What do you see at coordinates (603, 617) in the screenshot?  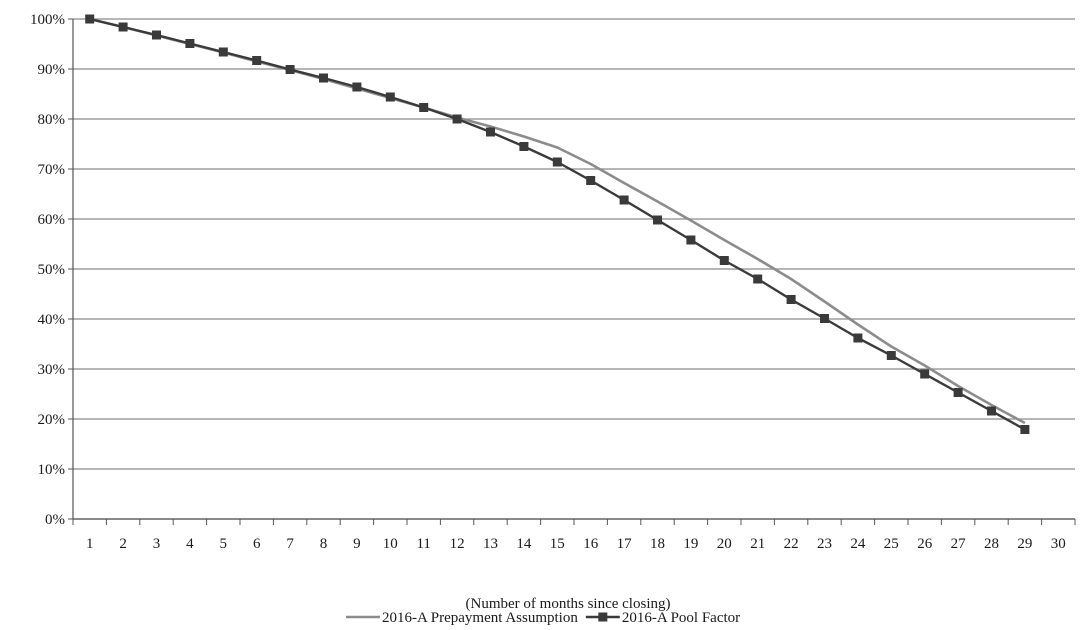 I see `legend-marker` at bounding box center [603, 617].